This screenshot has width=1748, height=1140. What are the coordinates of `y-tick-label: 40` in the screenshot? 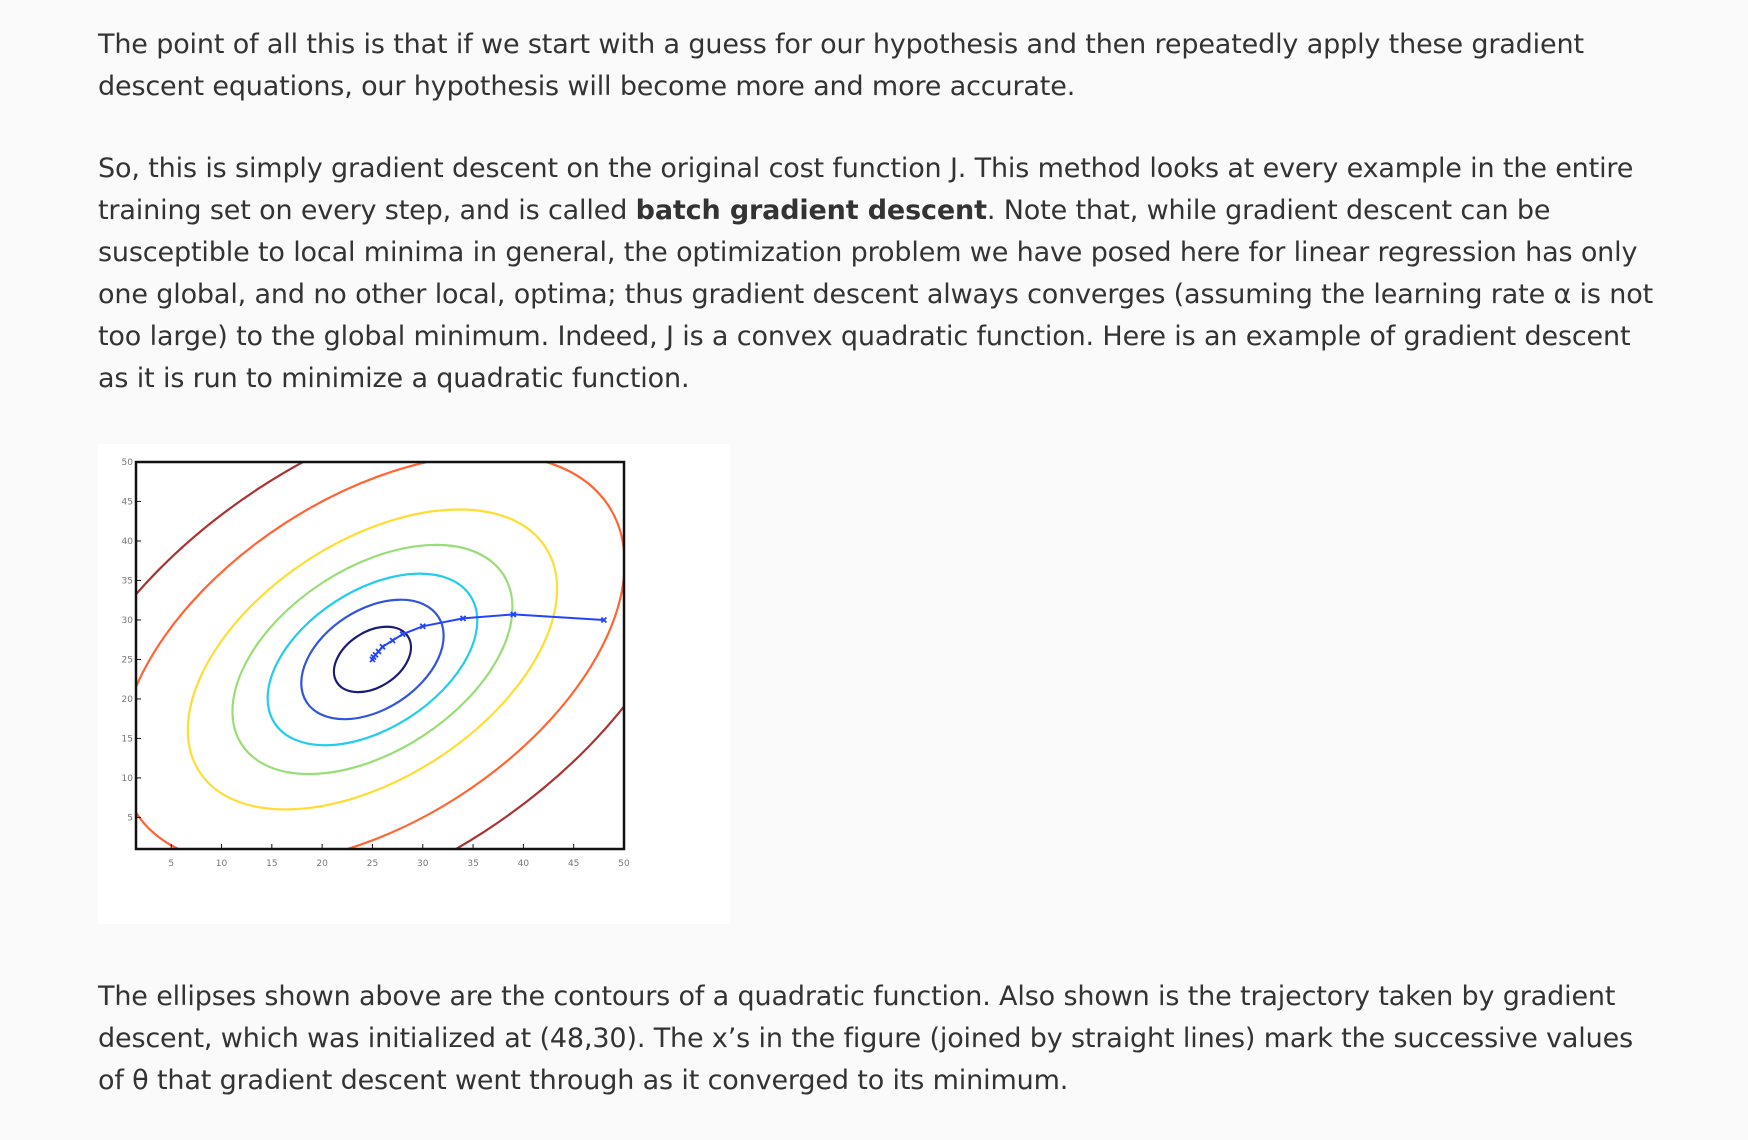 It's located at (128, 542).